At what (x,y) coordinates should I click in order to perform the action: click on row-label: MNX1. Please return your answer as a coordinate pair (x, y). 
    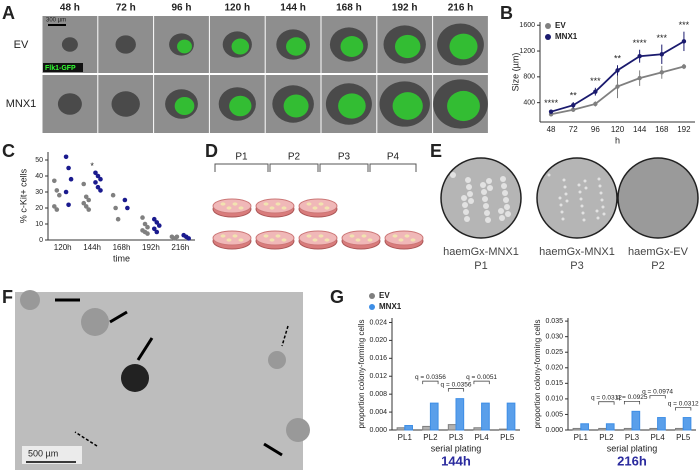
    Looking at the image, I should click on (21, 104).